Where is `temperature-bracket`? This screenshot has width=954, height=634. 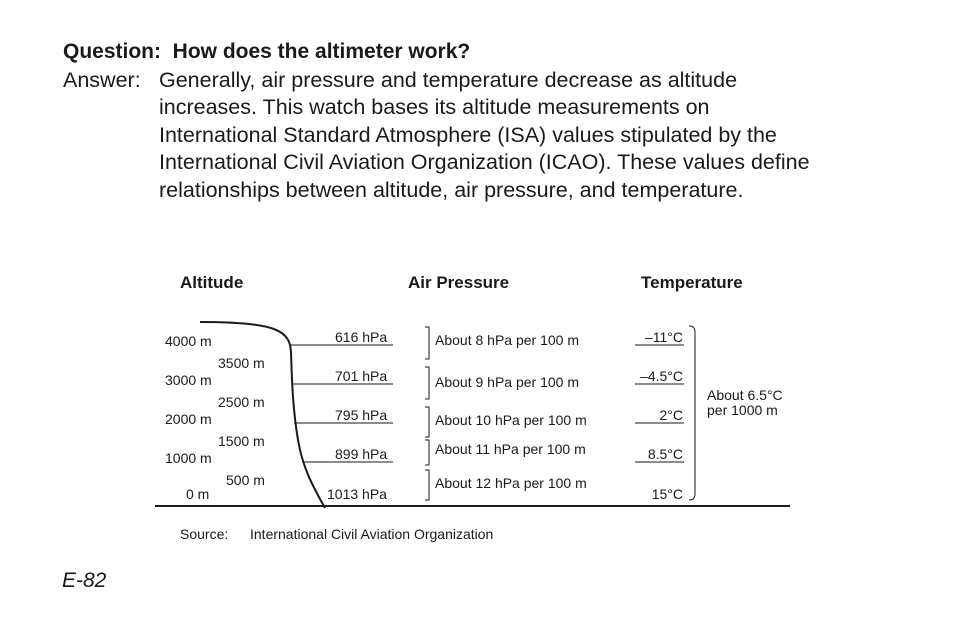 temperature-bracket is located at coordinates (692, 413).